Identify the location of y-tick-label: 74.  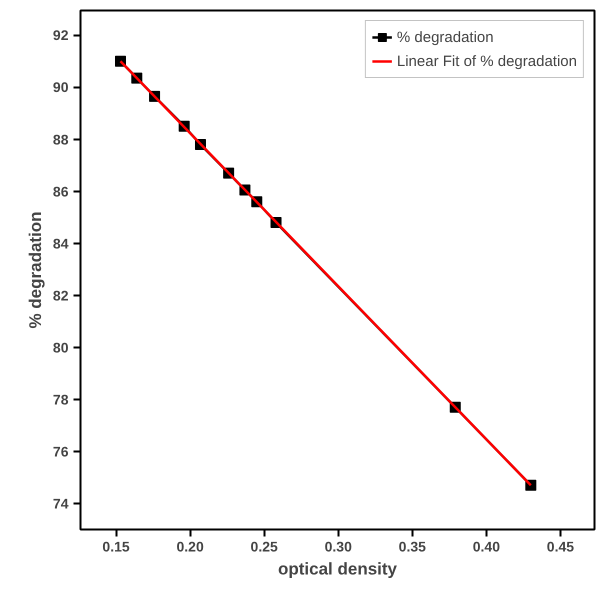
(60, 503).